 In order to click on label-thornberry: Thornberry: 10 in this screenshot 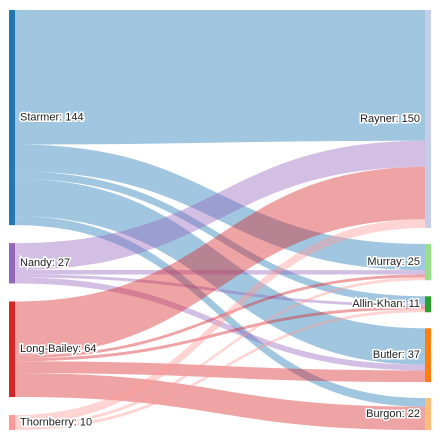, I will do `click(56, 422)`.